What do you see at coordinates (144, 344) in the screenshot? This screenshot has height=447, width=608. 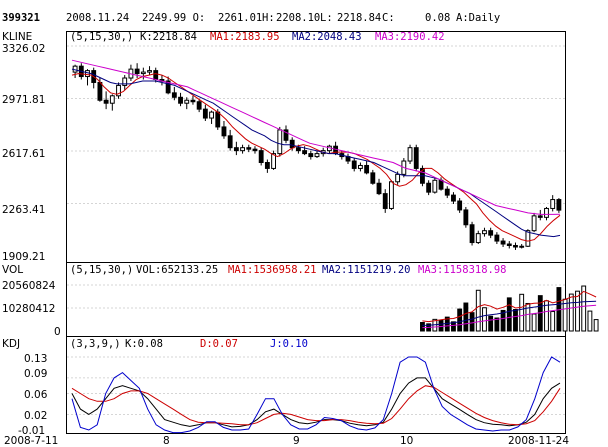 I see `kdj-k-legend: K:0.08` at bounding box center [144, 344].